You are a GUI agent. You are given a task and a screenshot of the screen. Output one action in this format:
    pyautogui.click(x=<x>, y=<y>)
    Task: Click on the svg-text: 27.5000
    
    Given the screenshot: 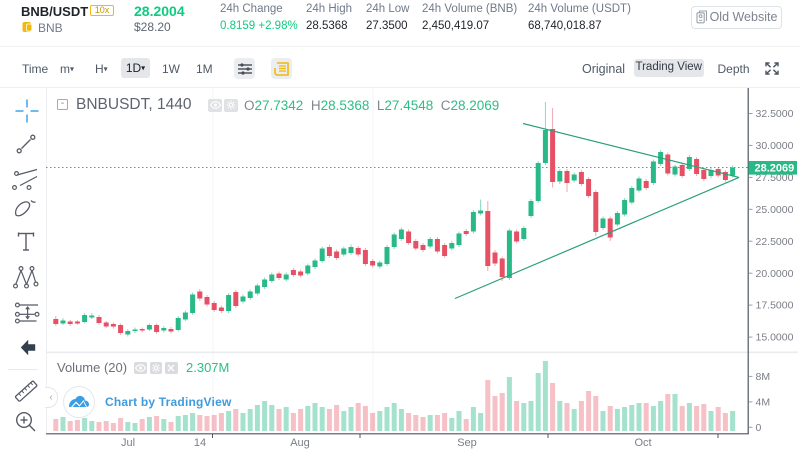 What is the action you would take?
    pyautogui.click(x=775, y=178)
    